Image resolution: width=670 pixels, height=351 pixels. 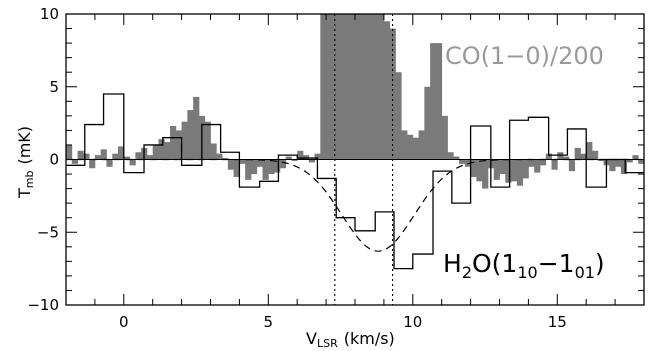 I want to click on y-axis-title: Tmb (mK), so click(x=25, y=162).